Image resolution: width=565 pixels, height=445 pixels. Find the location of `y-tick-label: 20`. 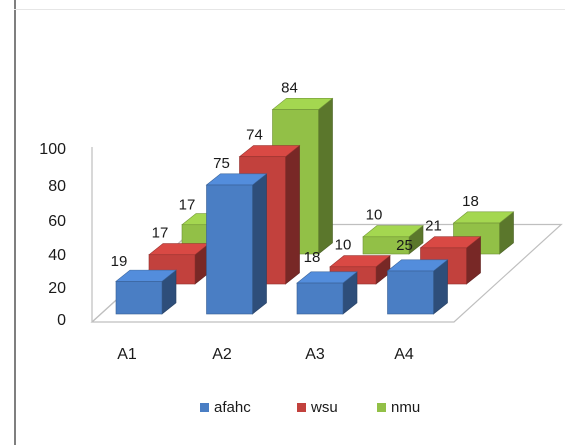

y-tick-label: 20 is located at coordinates (57, 288).